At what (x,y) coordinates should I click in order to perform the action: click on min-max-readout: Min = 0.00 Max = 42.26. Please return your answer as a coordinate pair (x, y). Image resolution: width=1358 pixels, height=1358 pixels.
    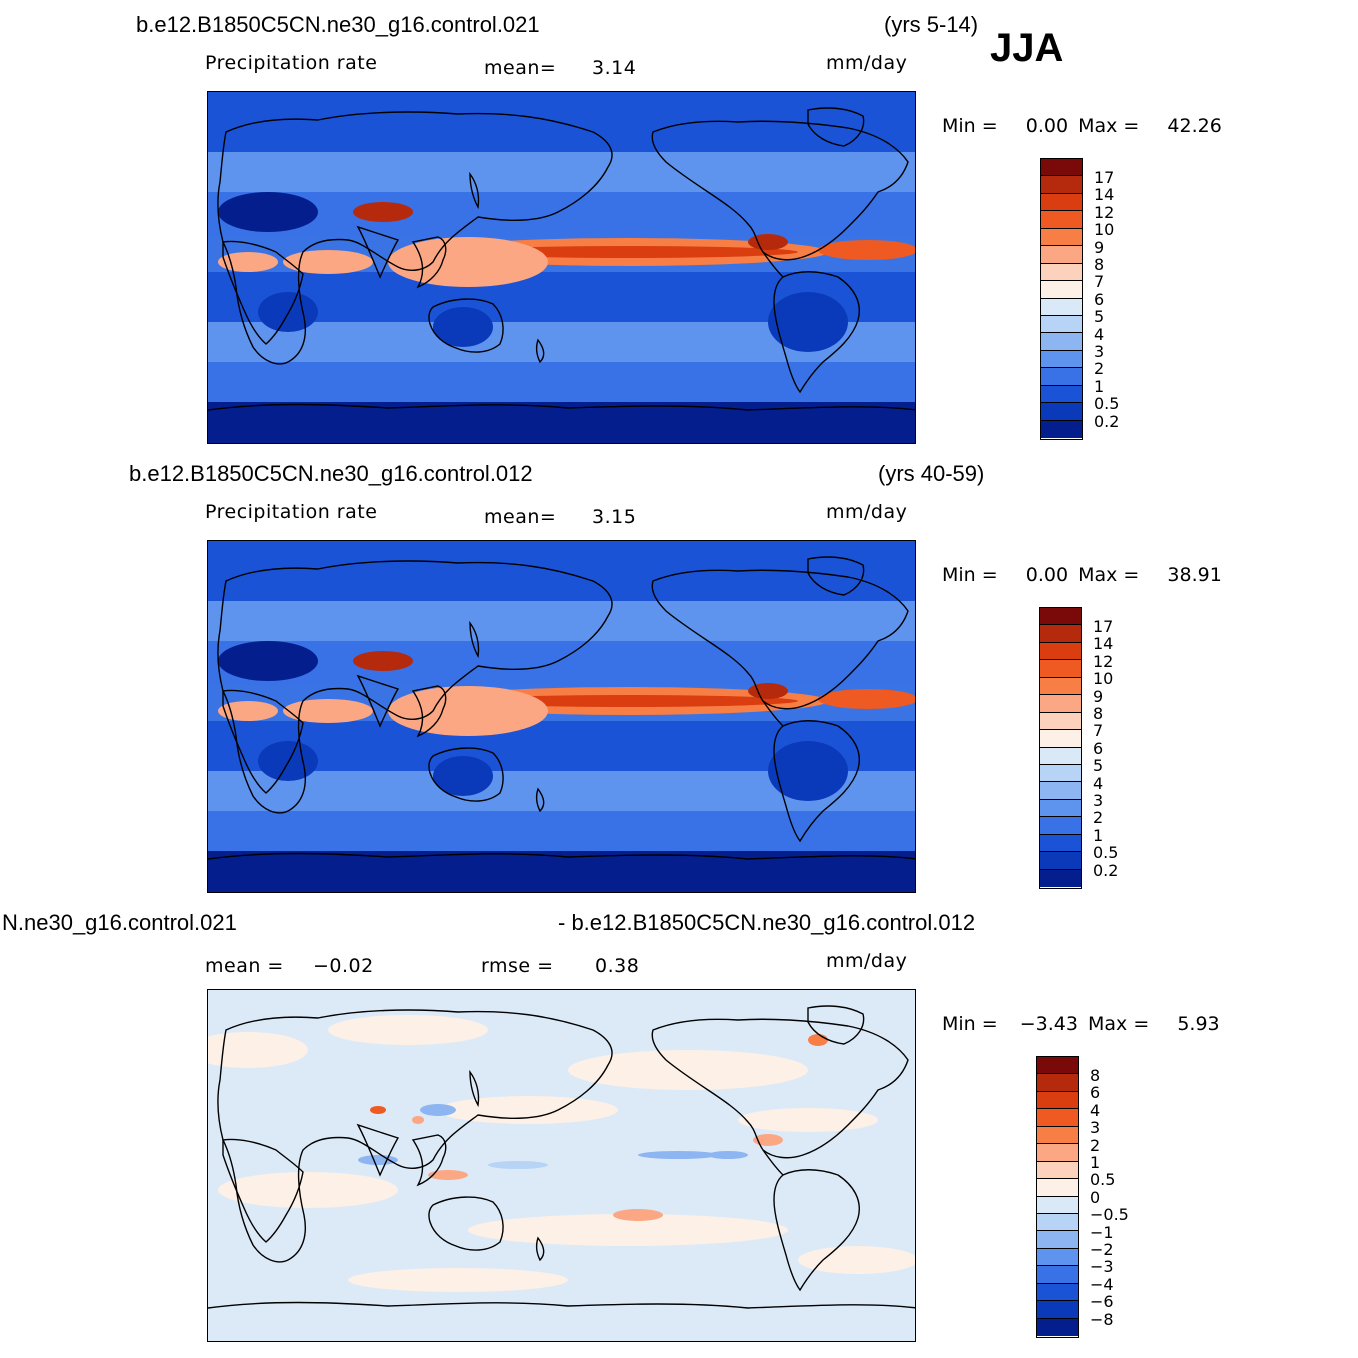
    Looking at the image, I should click on (1082, 126).